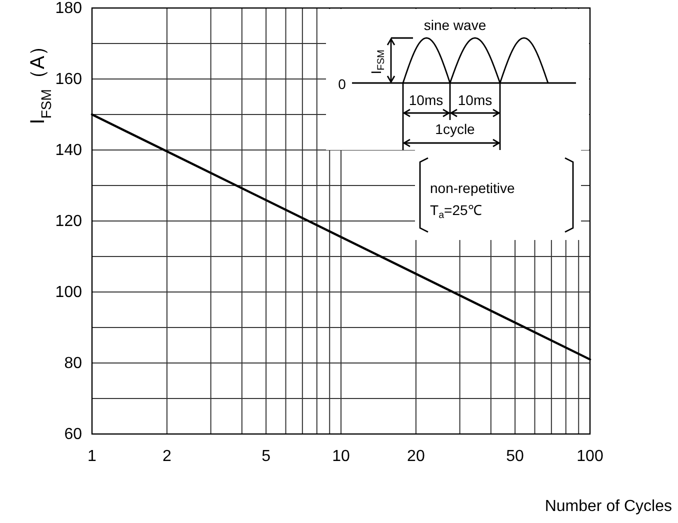 This screenshot has height=523, width=678. I want to click on annotation: T$_{a}$=25℃, so click(456, 211).